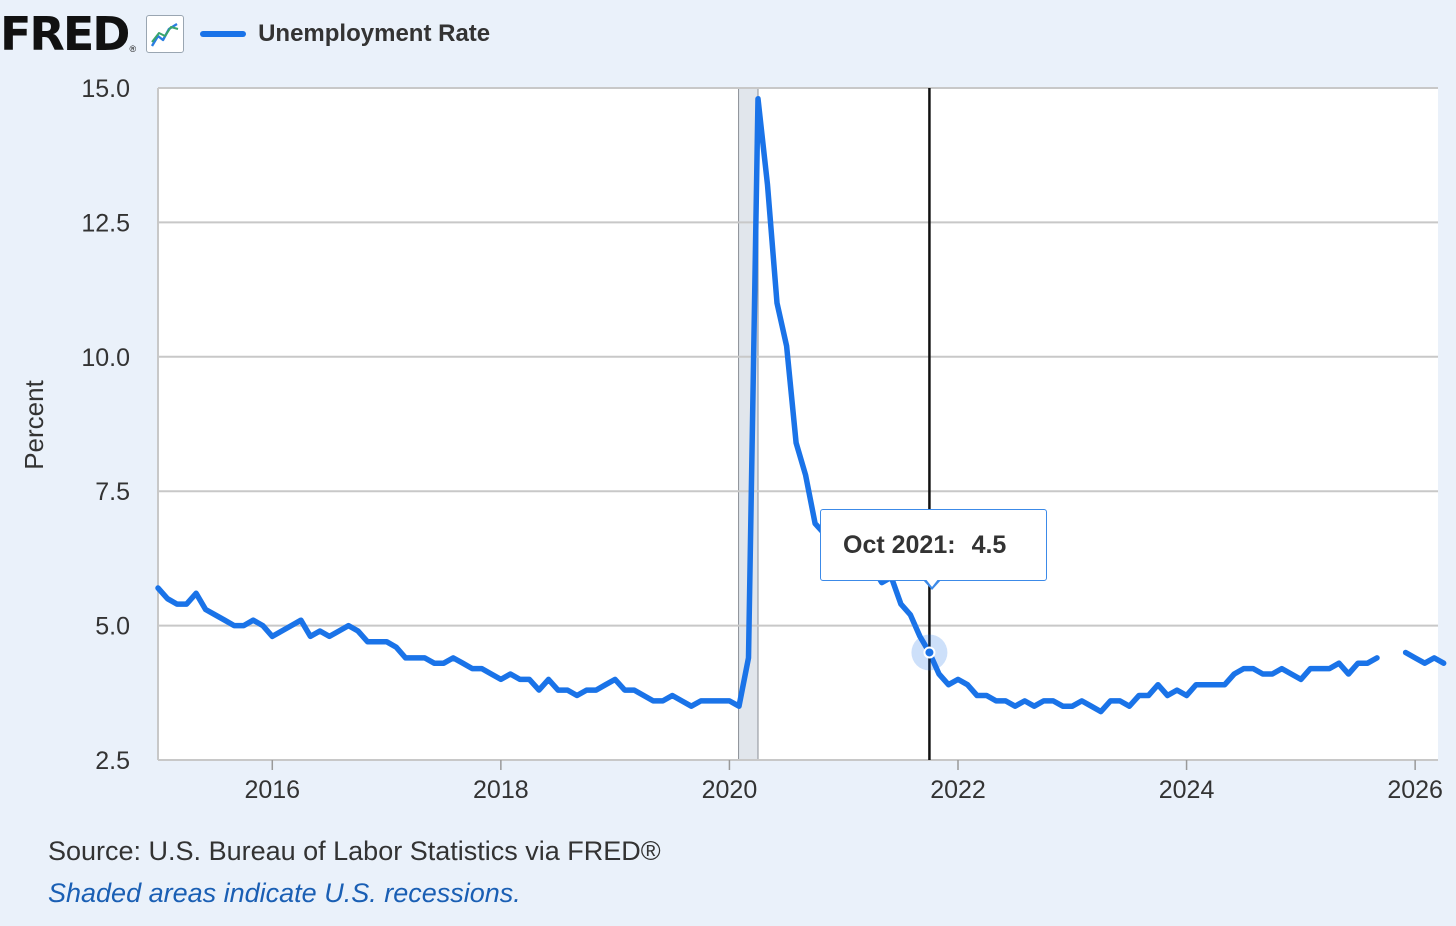  I want to click on legend-label: Unemployment Rate, so click(374, 33).